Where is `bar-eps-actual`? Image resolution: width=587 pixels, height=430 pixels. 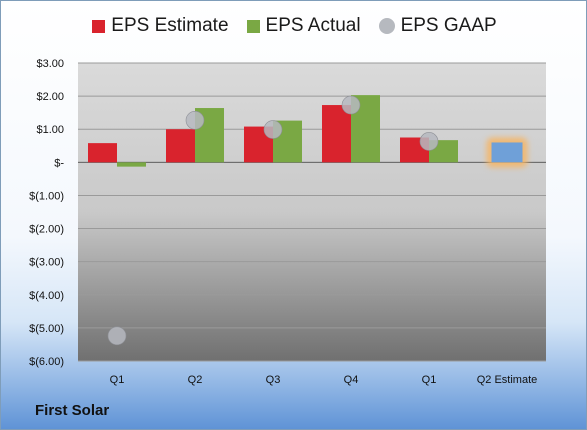
bar-eps-actual is located at coordinates (131, 164).